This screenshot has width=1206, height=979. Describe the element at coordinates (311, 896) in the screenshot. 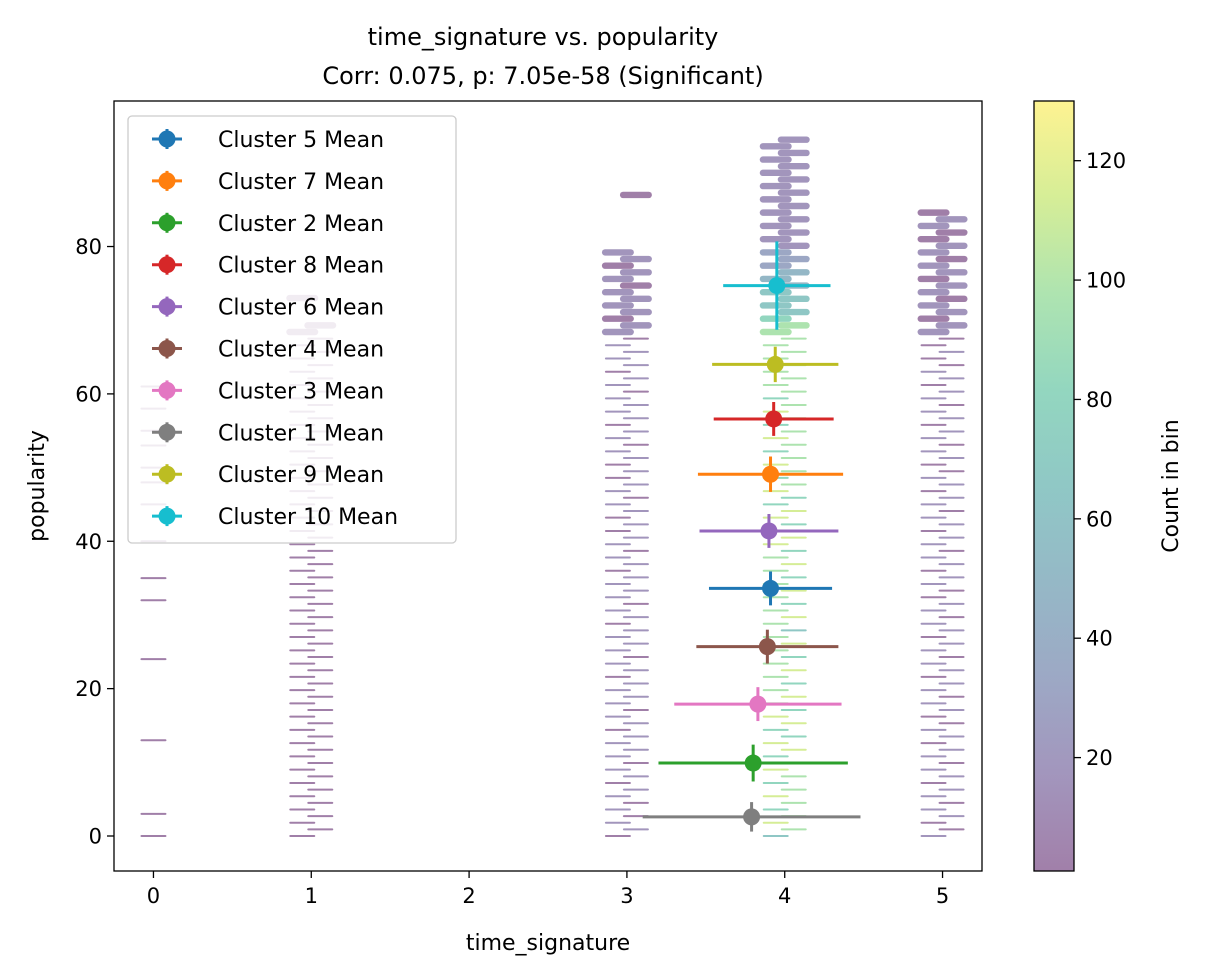

I see `x-tick-label: 1` at that location.